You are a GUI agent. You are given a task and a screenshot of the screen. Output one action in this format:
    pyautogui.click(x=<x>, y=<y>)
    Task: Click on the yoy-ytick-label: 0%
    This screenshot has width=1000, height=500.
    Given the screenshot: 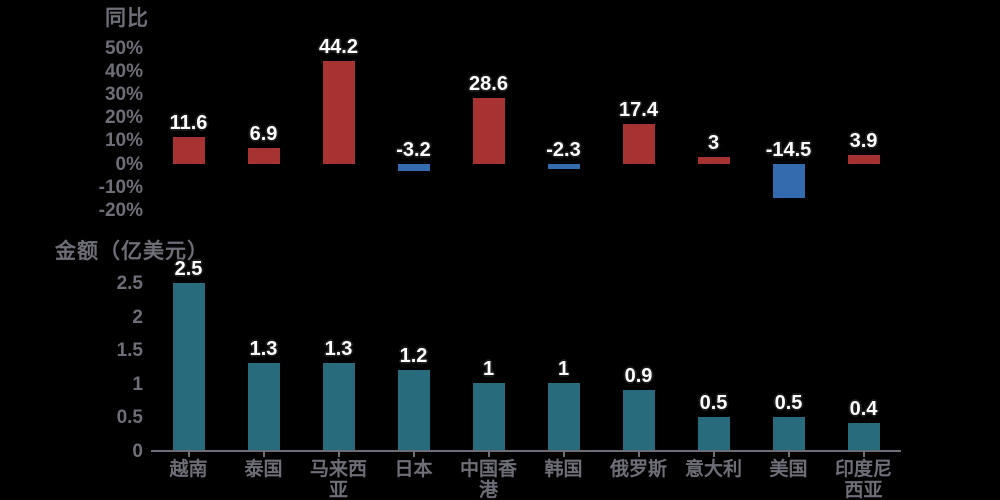 What is the action you would take?
    pyautogui.click(x=129, y=164)
    